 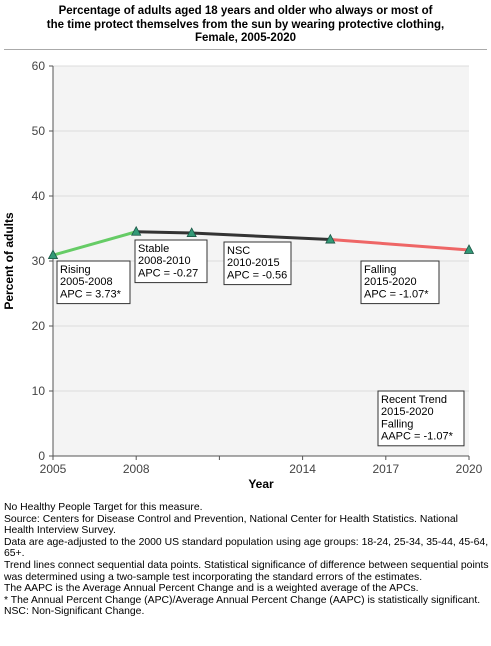 What do you see at coordinates (39, 326) in the screenshot?
I see `y-tick-label: 20` at bounding box center [39, 326].